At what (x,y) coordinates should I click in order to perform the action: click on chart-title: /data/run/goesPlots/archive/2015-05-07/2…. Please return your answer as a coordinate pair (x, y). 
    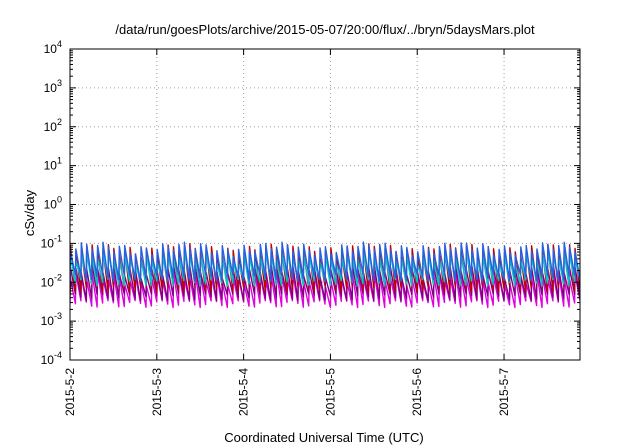
    Looking at the image, I should click on (325, 29).